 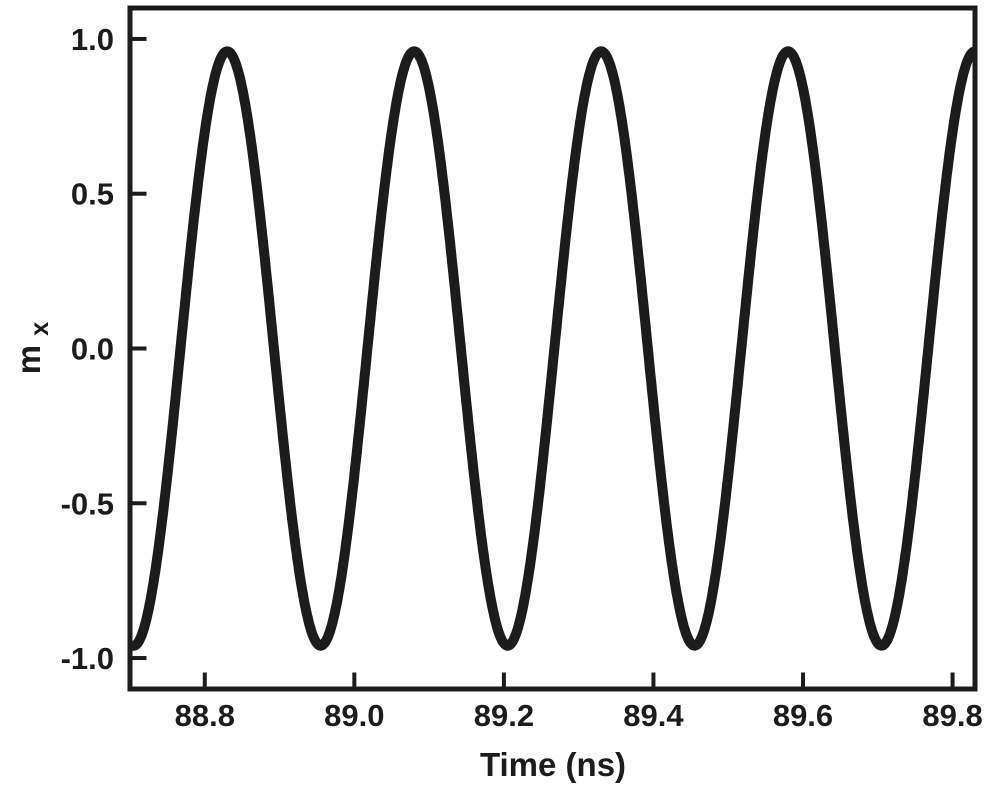 What do you see at coordinates (92, 349) in the screenshot?
I see `y-tick-label: 0.0` at bounding box center [92, 349].